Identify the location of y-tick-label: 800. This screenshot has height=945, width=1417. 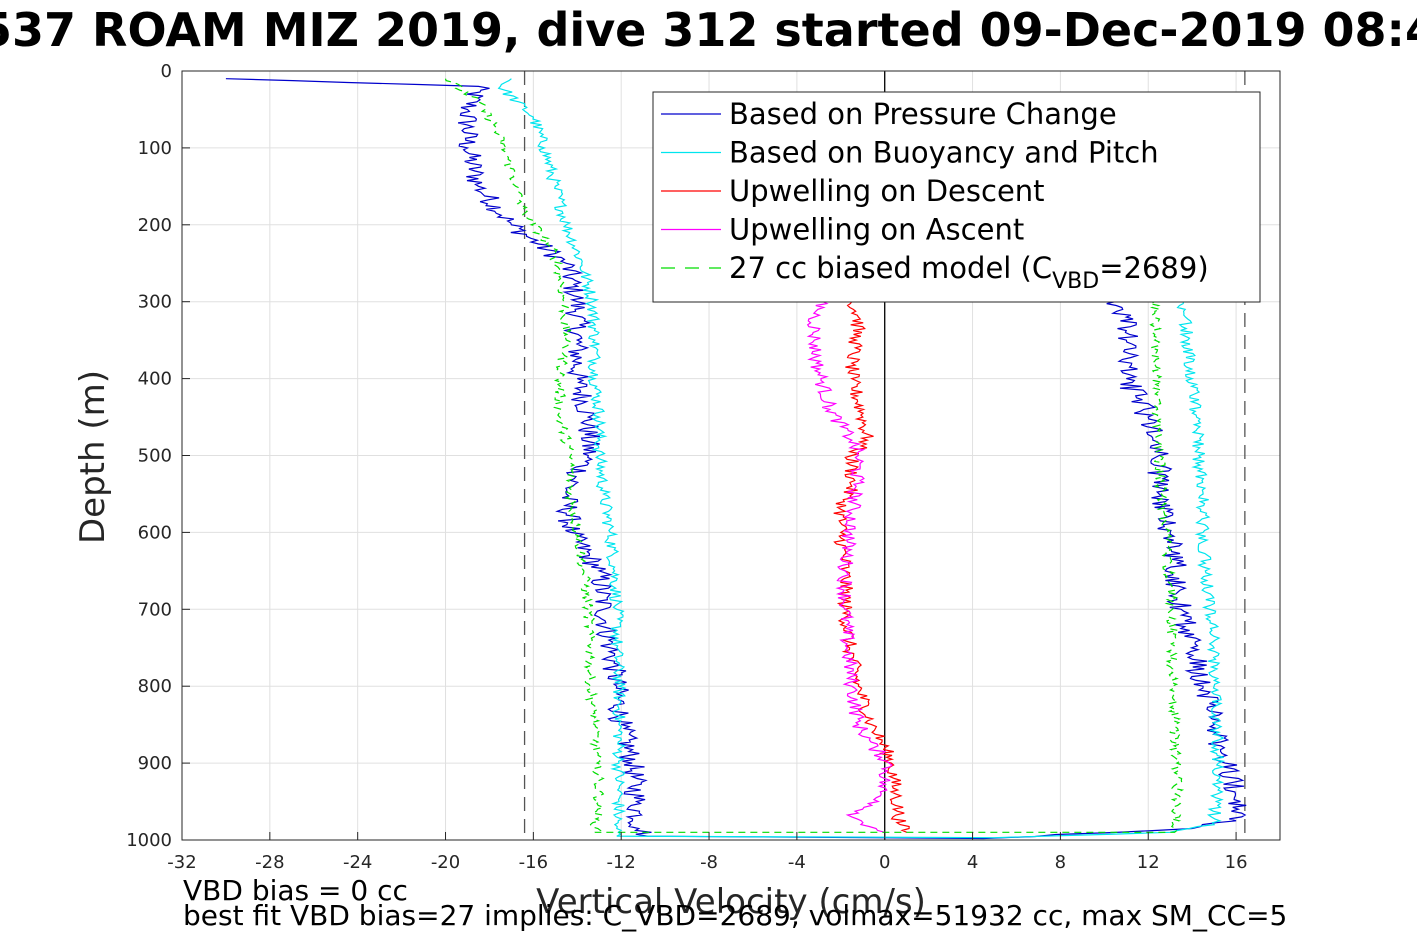
(155, 686).